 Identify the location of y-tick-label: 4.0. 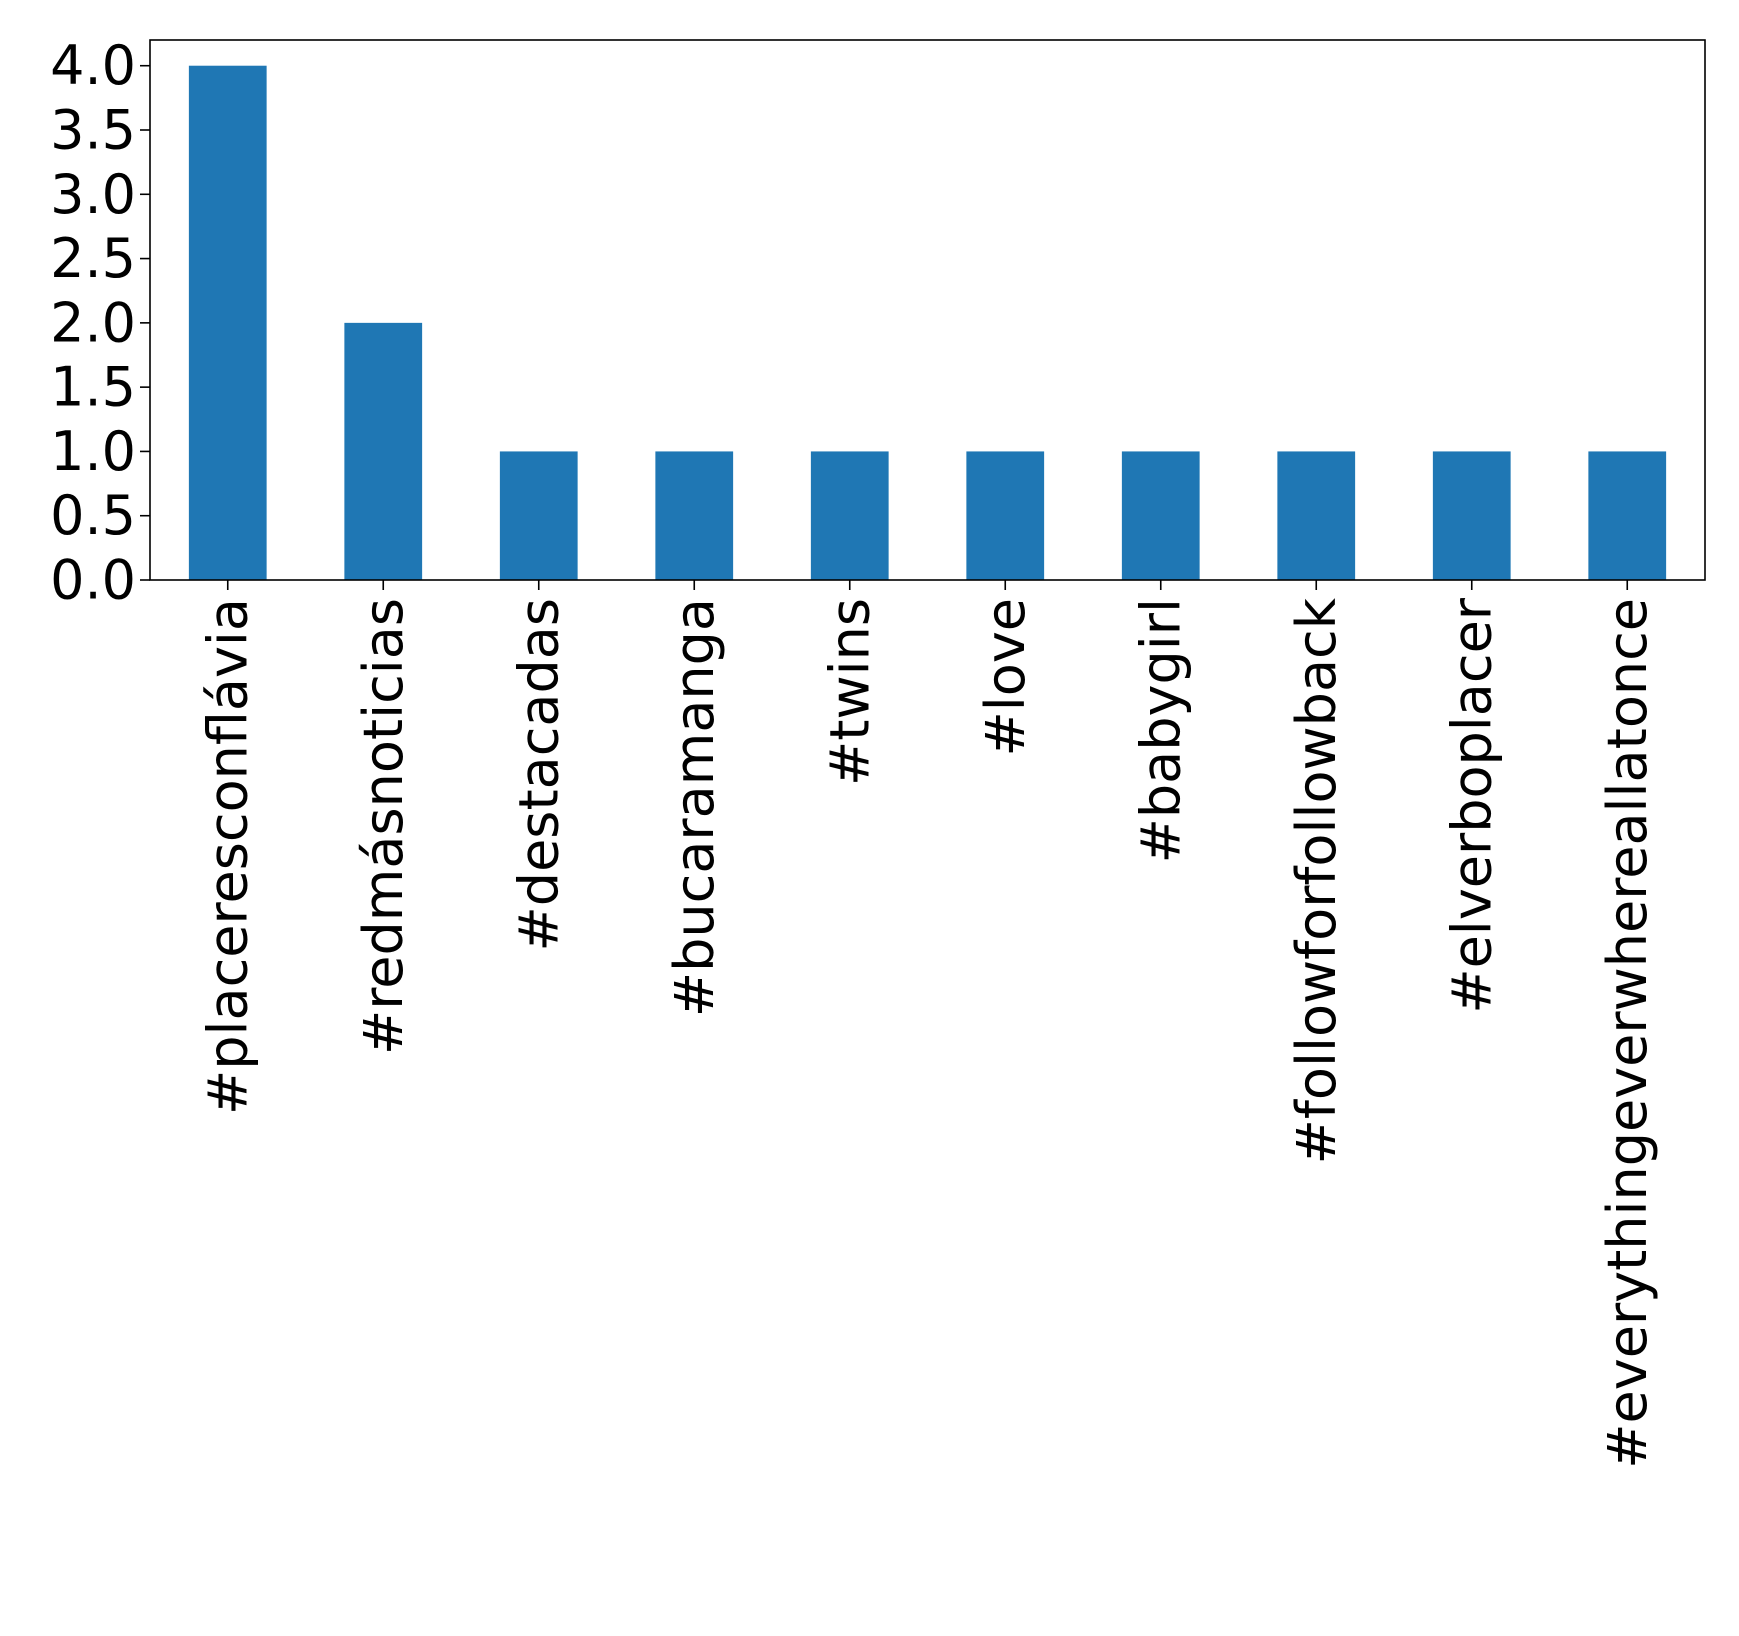
(93, 65).